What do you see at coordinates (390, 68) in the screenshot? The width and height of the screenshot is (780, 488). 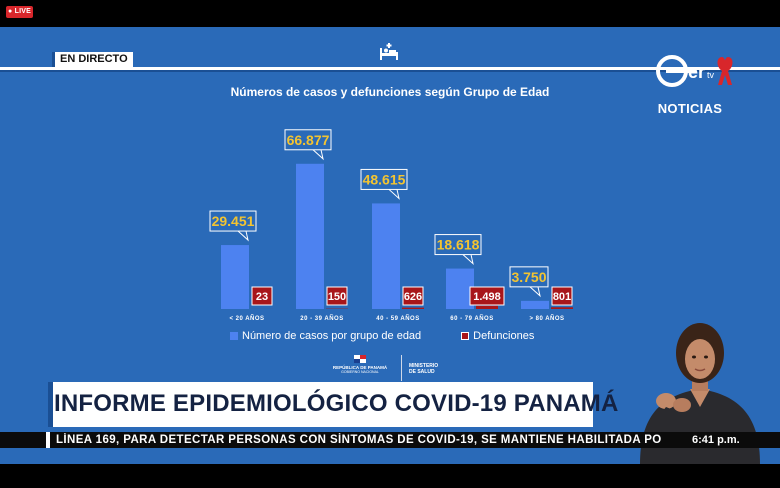 I see `top-rule` at bounding box center [390, 68].